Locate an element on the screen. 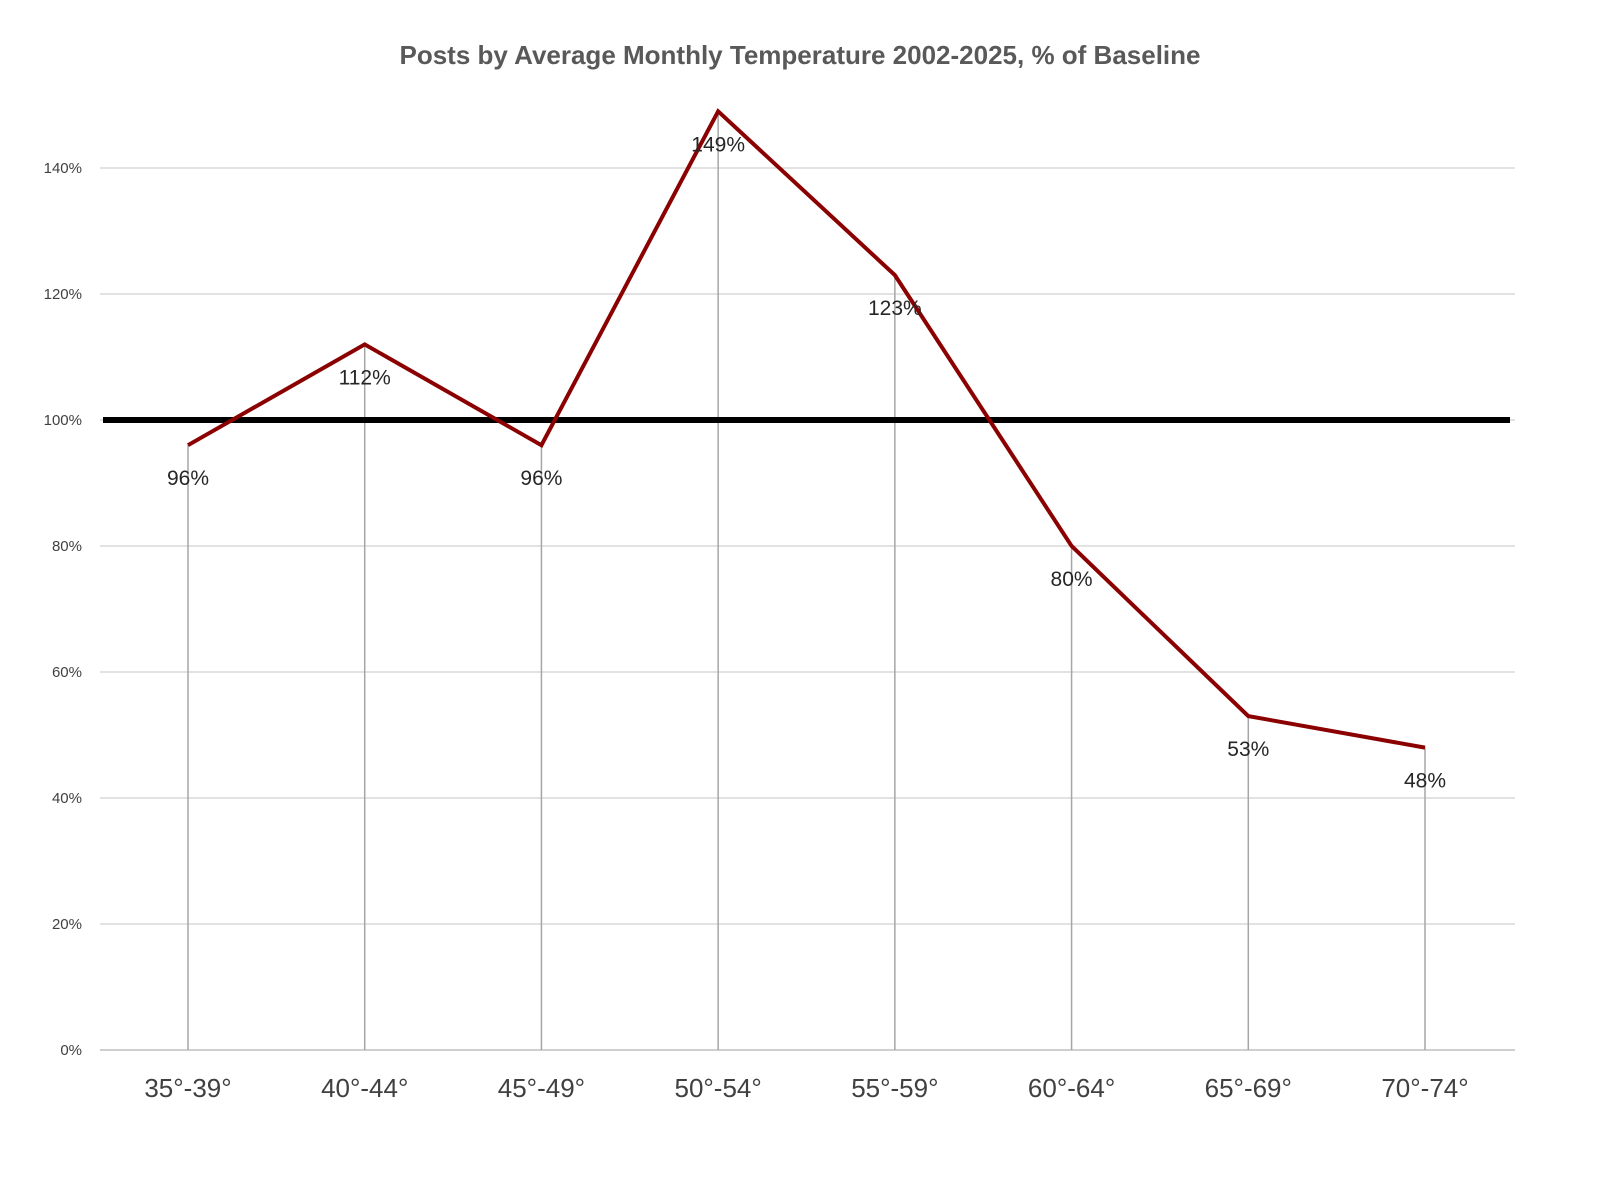  y-tick-label-6: 120% is located at coordinates (63, 294).